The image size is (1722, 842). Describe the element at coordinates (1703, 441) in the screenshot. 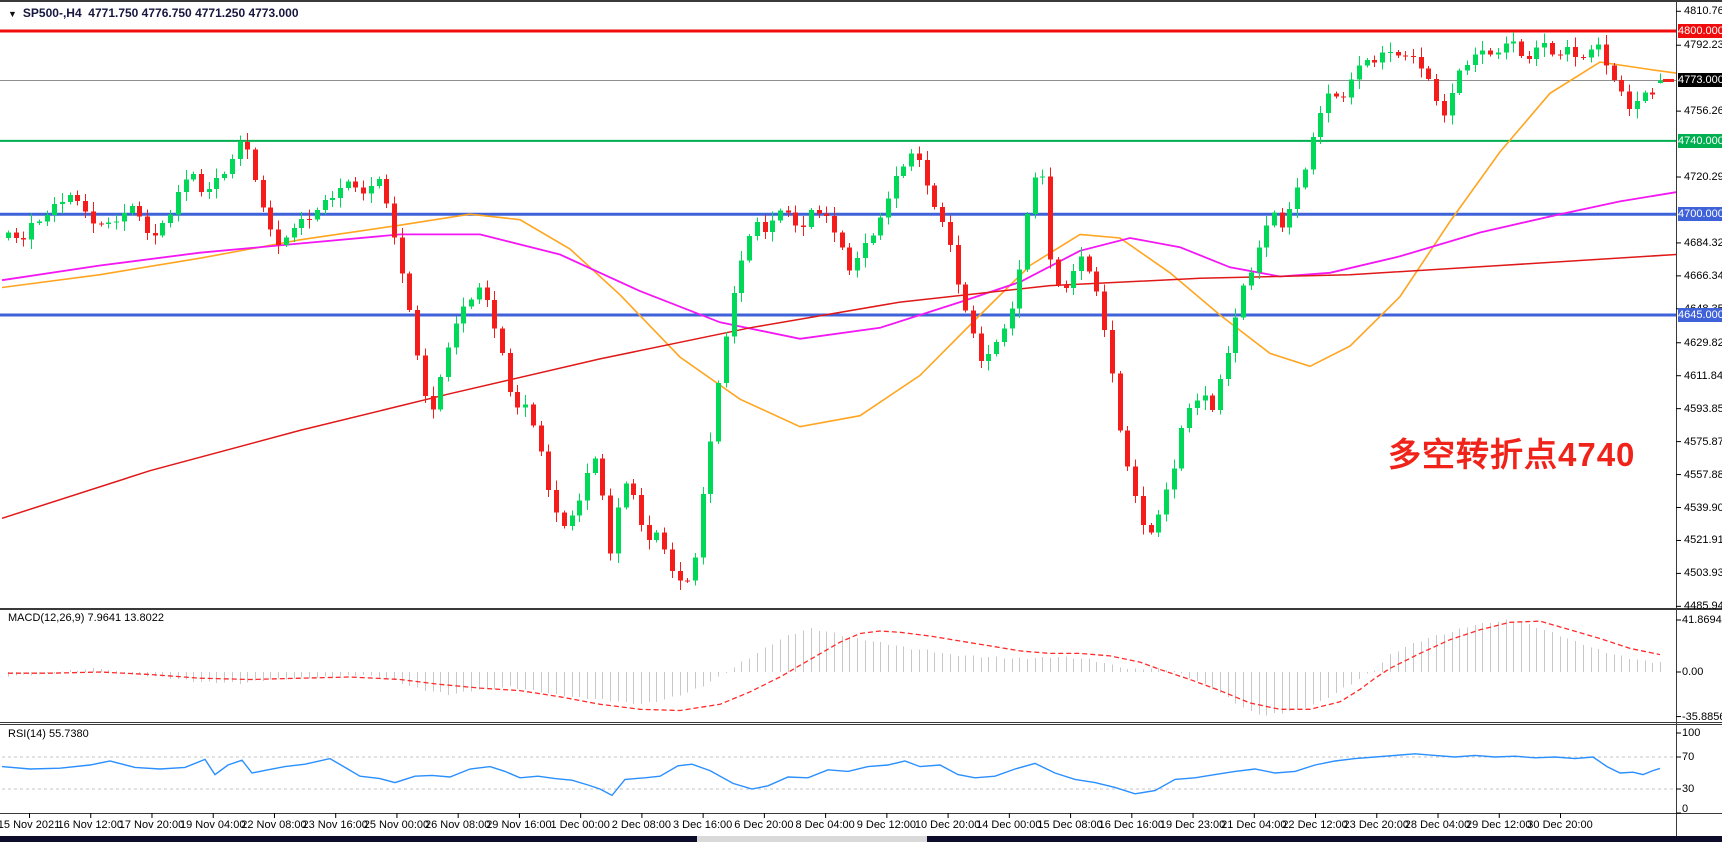

I see `price-axis-label: 4575.870` at that location.